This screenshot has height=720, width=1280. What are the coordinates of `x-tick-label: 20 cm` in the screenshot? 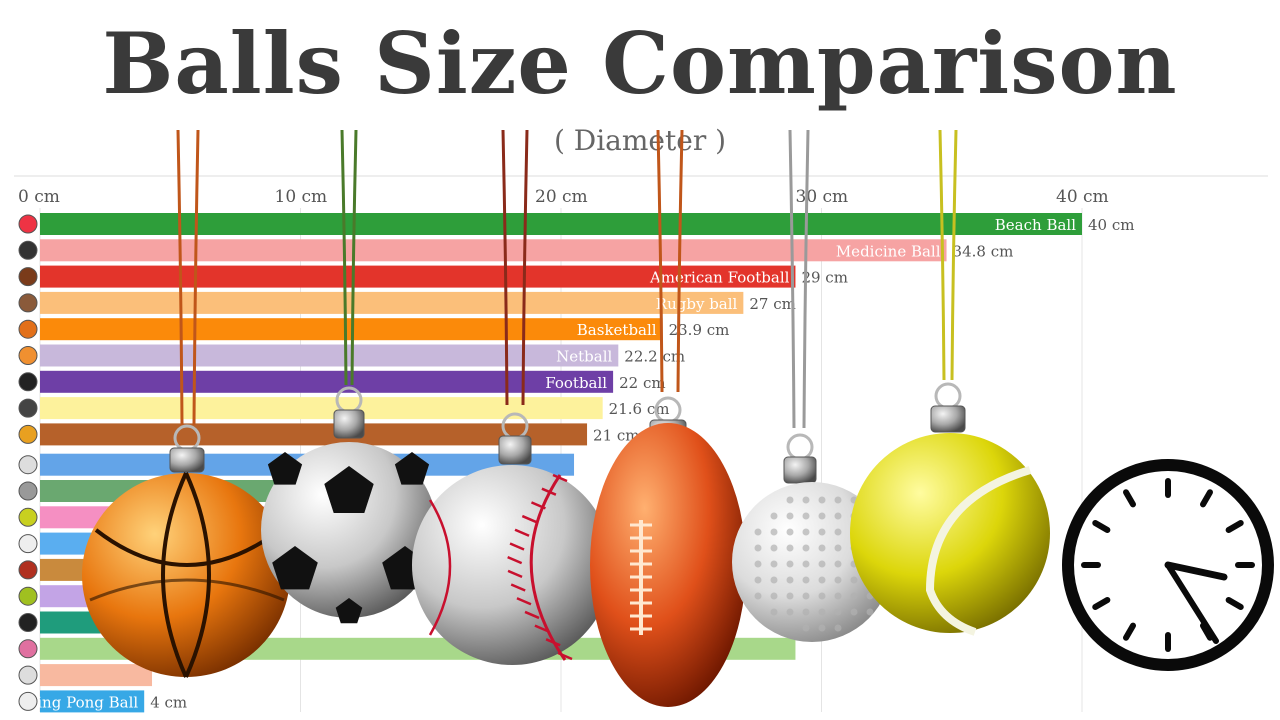 It's located at (561, 197).